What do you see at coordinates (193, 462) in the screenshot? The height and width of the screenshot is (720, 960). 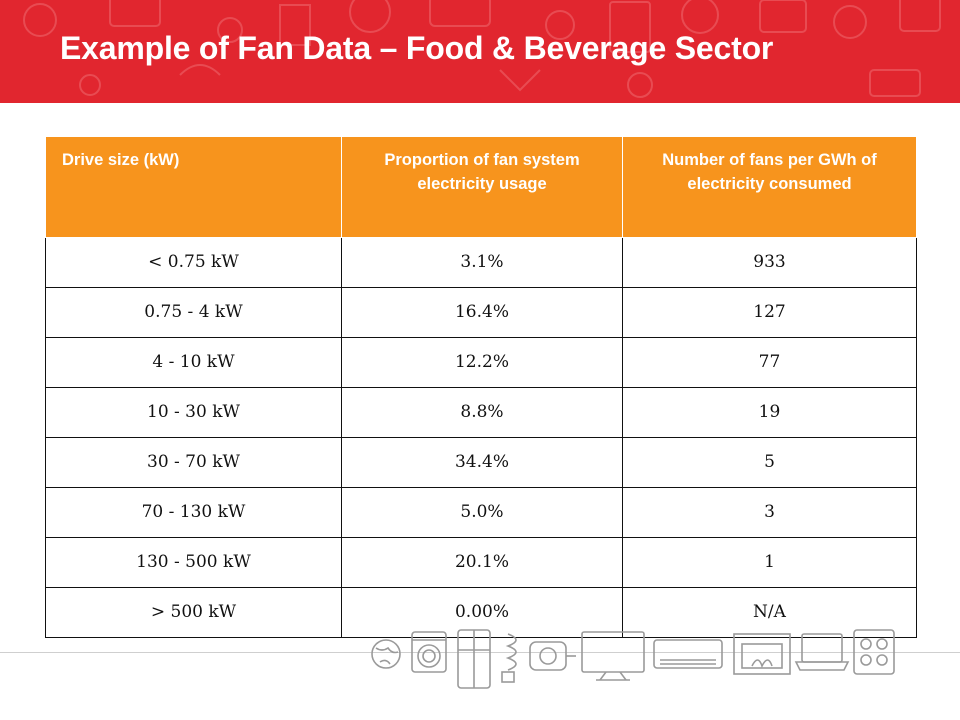 I see `table-cell: 30 - 70 kW` at bounding box center [193, 462].